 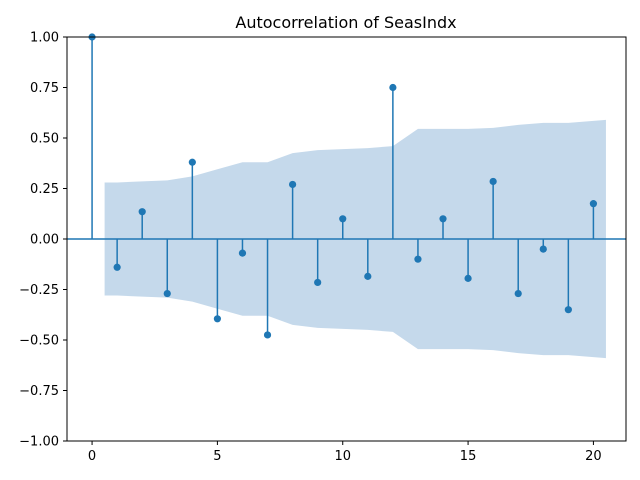 I want to click on y-tick-label: 0.25, so click(x=44, y=189).